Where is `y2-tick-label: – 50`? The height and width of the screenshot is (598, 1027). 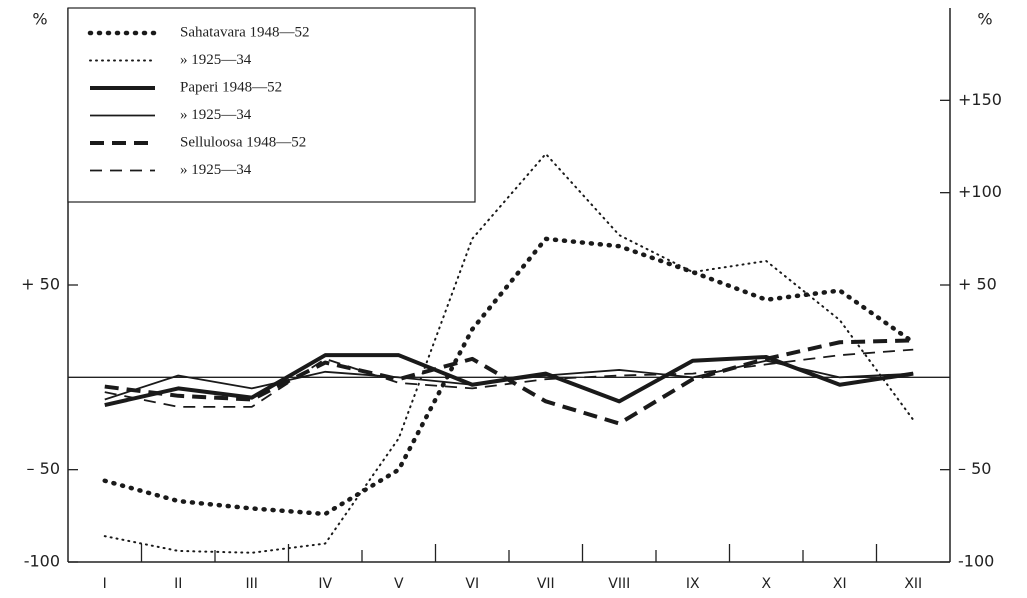
y2-tick-label: – 50 is located at coordinates (974, 468).